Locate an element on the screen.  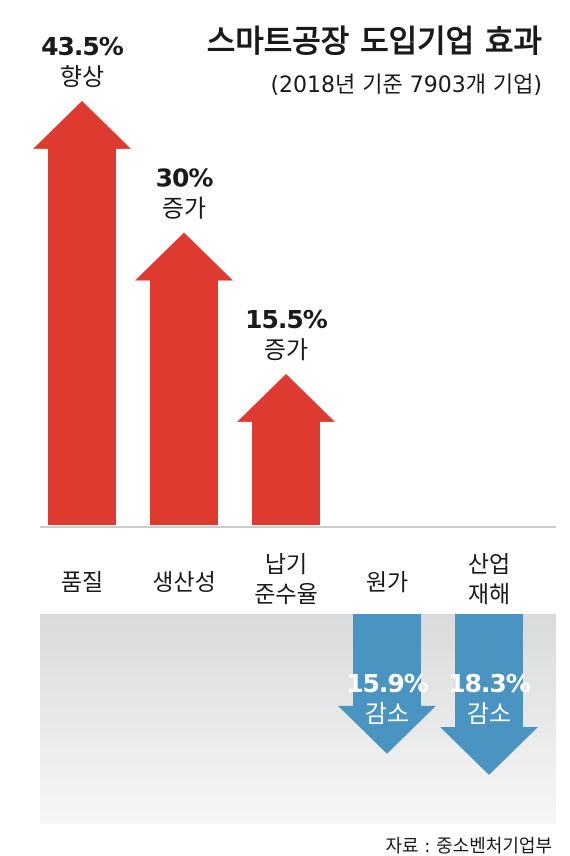
chart-title: 스마트공장 도입기업 효과 is located at coordinates (375, 42).